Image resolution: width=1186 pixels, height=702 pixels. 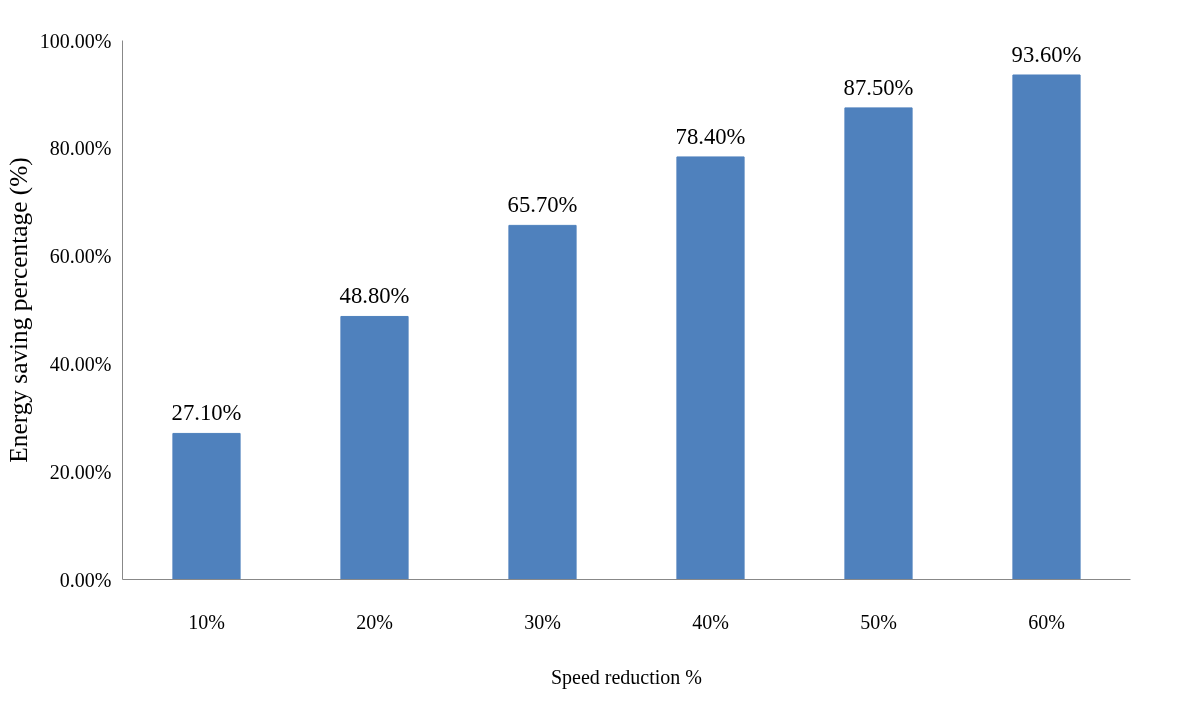 What do you see at coordinates (206, 621) in the screenshot?
I see `x-tick-label: 10%` at bounding box center [206, 621].